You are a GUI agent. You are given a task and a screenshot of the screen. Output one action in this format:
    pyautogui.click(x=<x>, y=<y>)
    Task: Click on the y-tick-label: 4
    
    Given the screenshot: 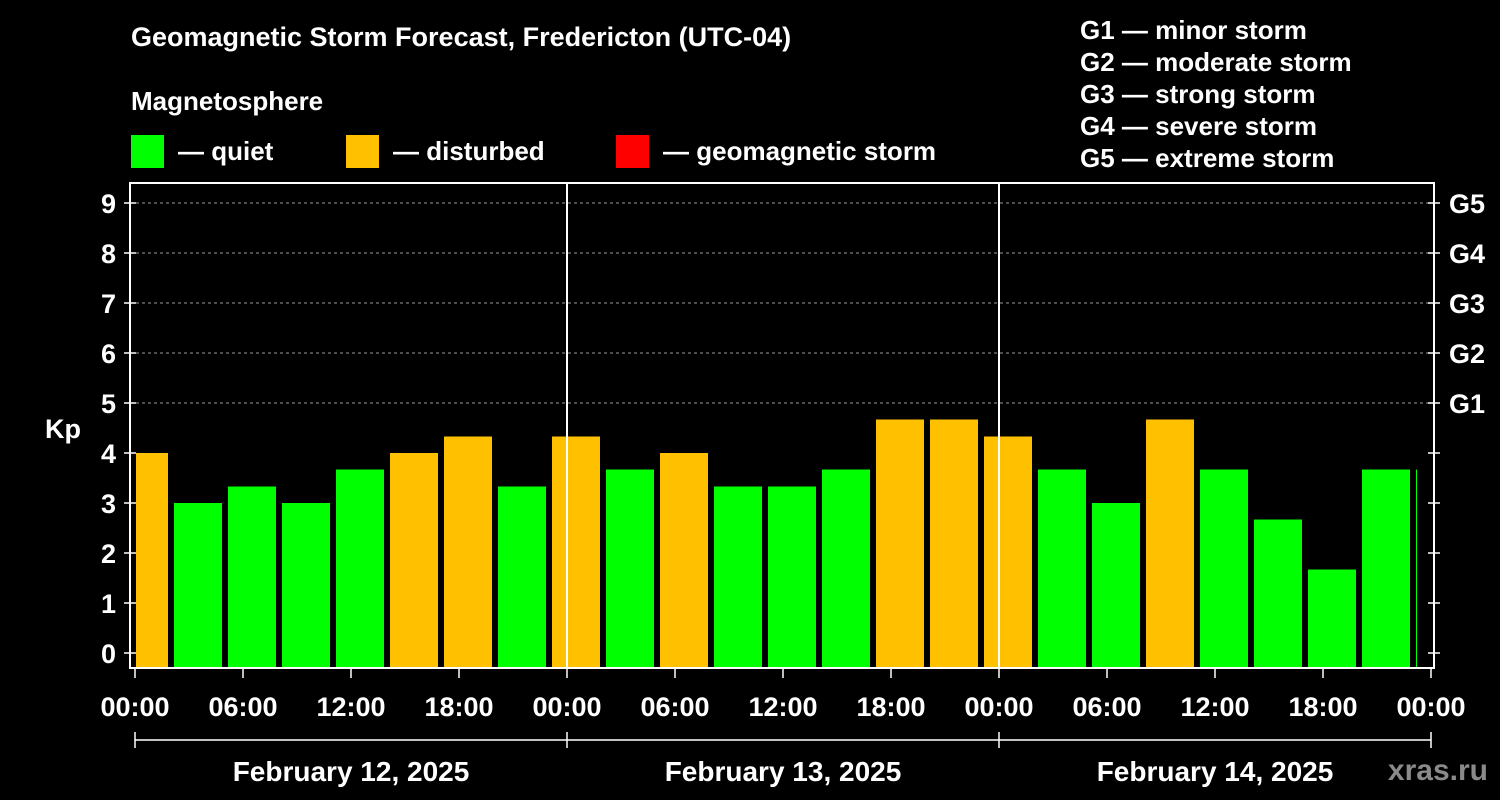 What is the action you would take?
    pyautogui.click(x=108, y=454)
    